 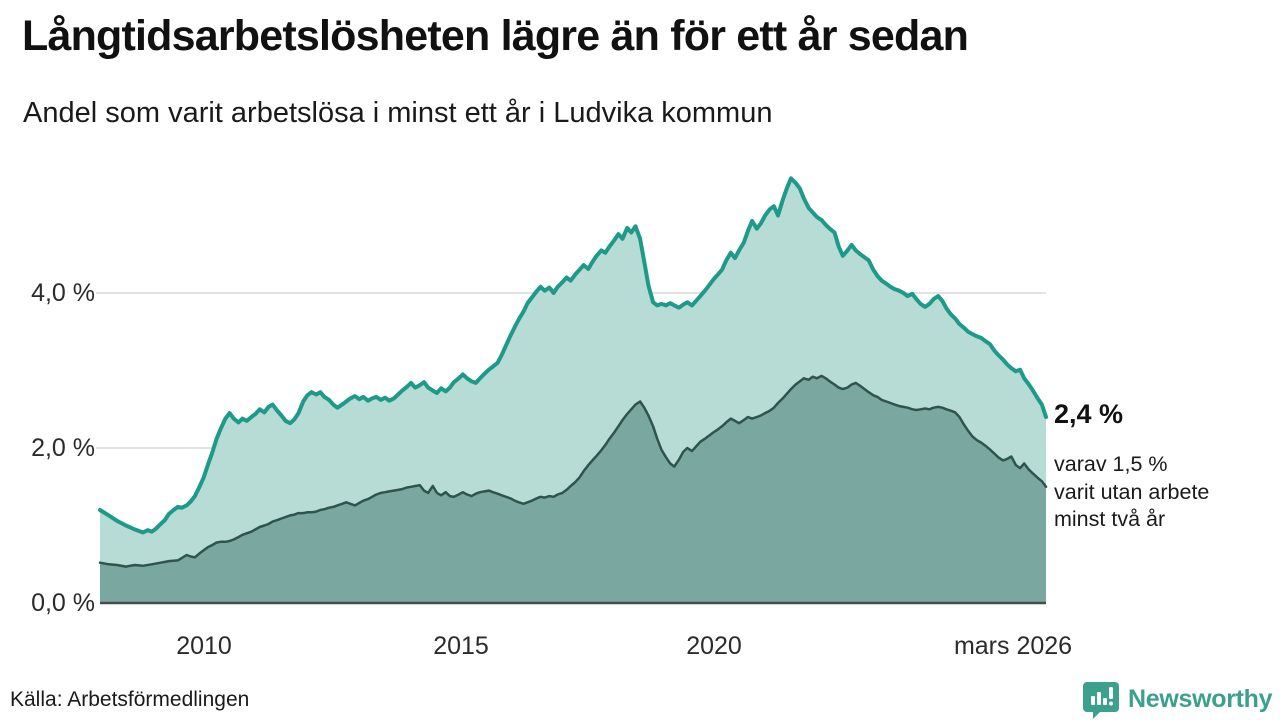 I want to click on y-tick-2: 2,0 %, so click(x=63, y=448).